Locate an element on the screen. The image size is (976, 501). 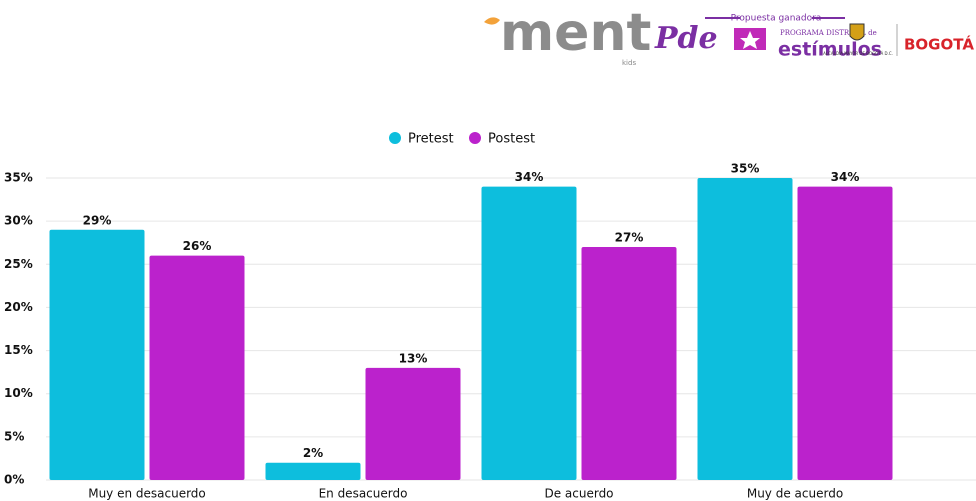
y-tick-label: 0% is located at coordinates (14, 480).